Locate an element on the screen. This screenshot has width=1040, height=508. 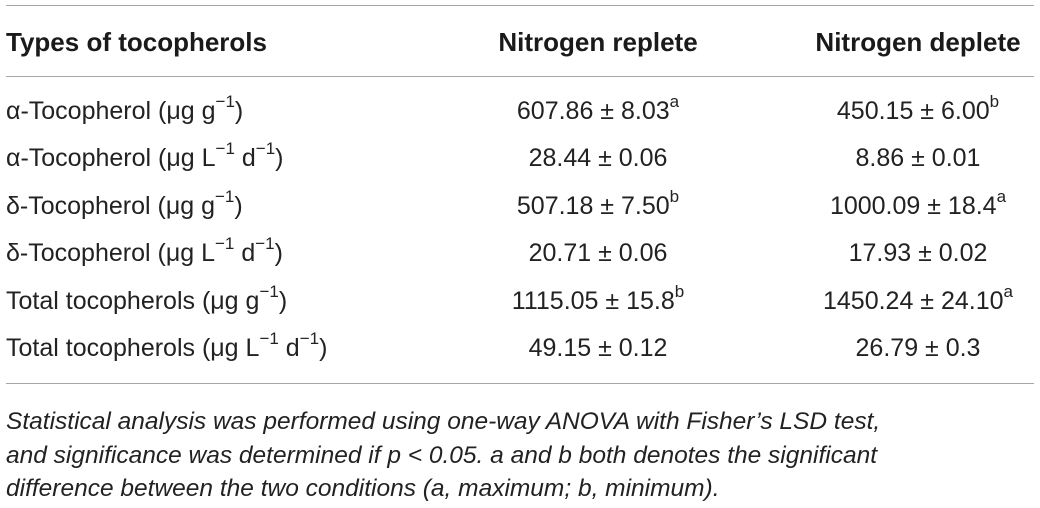
cell-value: 17.93 ± 0.02 is located at coordinates (918, 253).